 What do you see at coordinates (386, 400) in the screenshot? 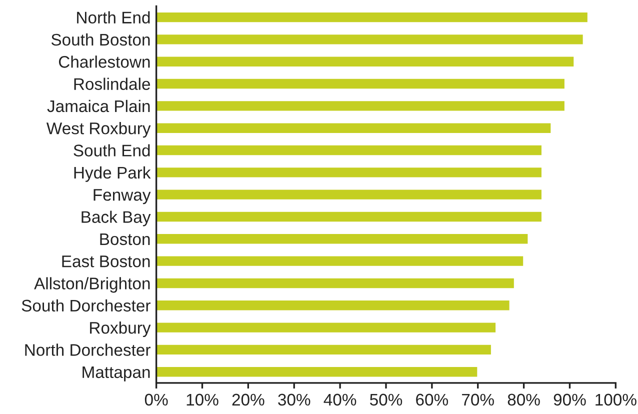
I see `x-tick-label: 50%` at bounding box center [386, 400].